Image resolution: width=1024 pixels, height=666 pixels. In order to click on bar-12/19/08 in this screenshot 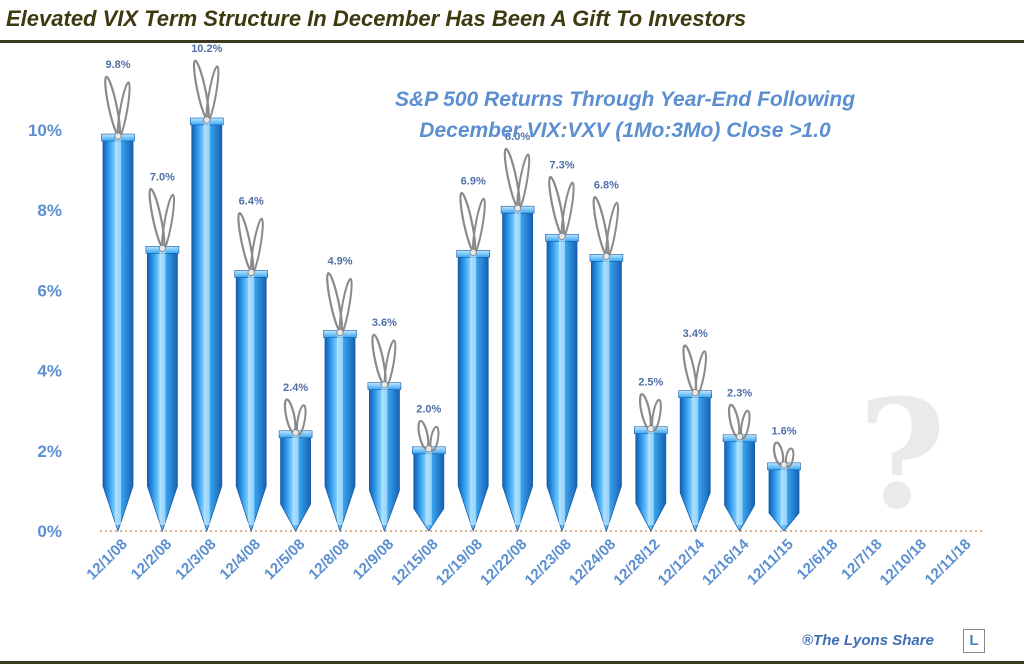, I will do `click(473, 362)`.